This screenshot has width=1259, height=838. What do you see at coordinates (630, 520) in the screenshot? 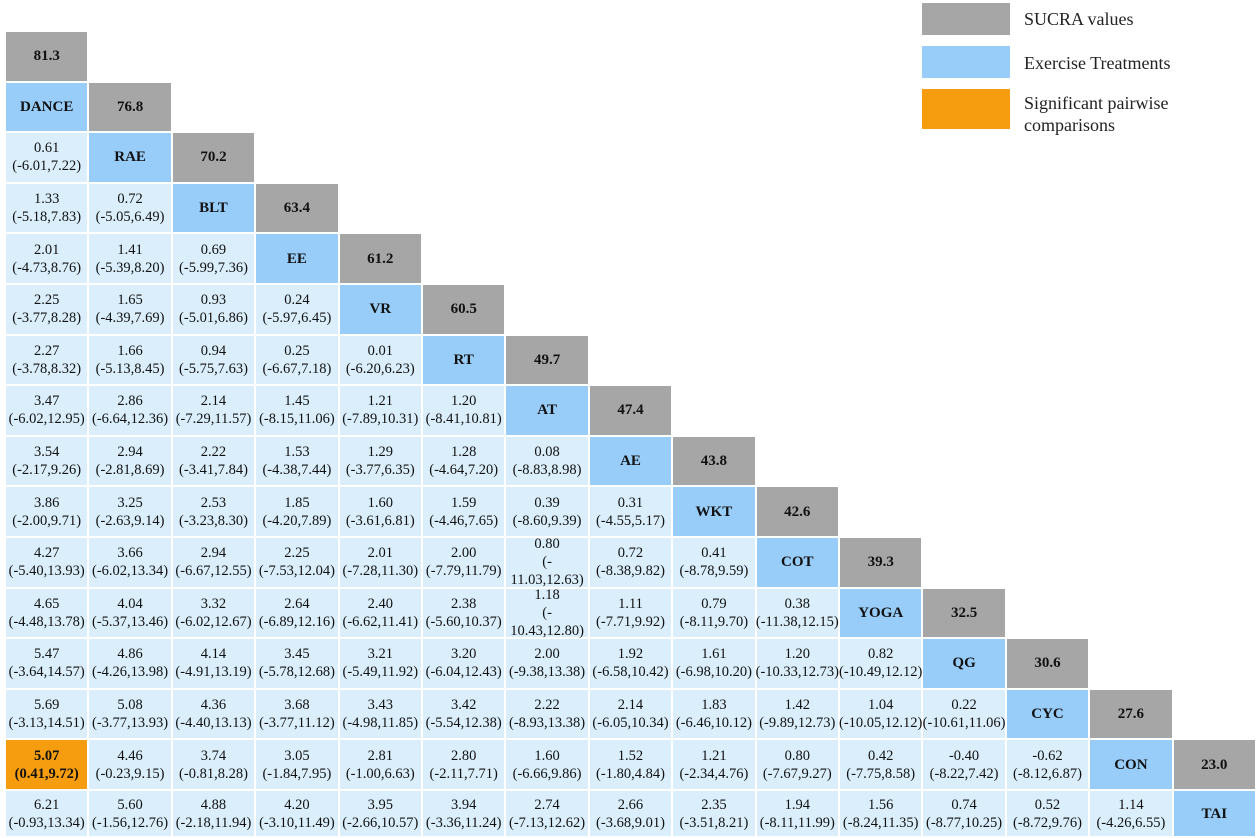
I see `comparison-ci: (-4.55,5.17)` at bounding box center [630, 520].